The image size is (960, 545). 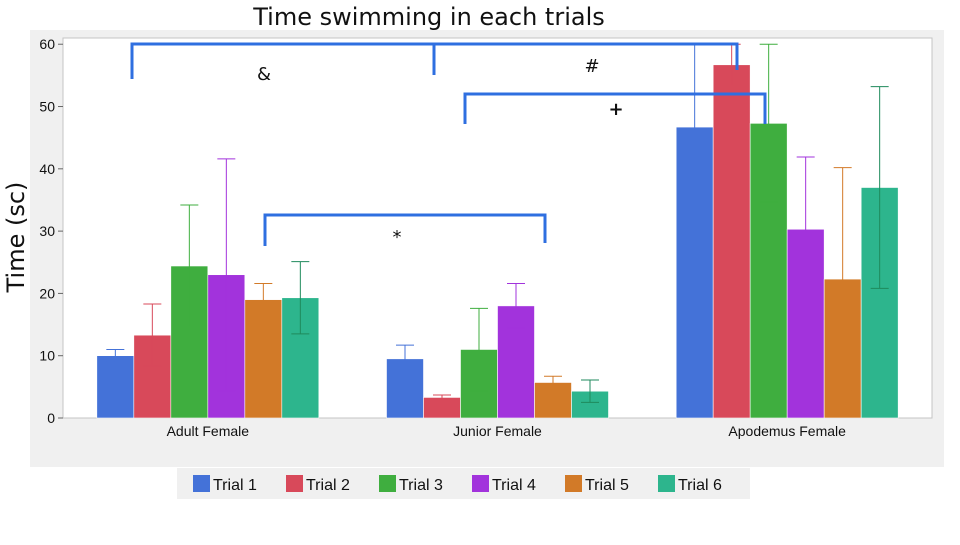 What do you see at coordinates (607, 485) in the screenshot?
I see `legend-label: Trial 5` at bounding box center [607, 485].